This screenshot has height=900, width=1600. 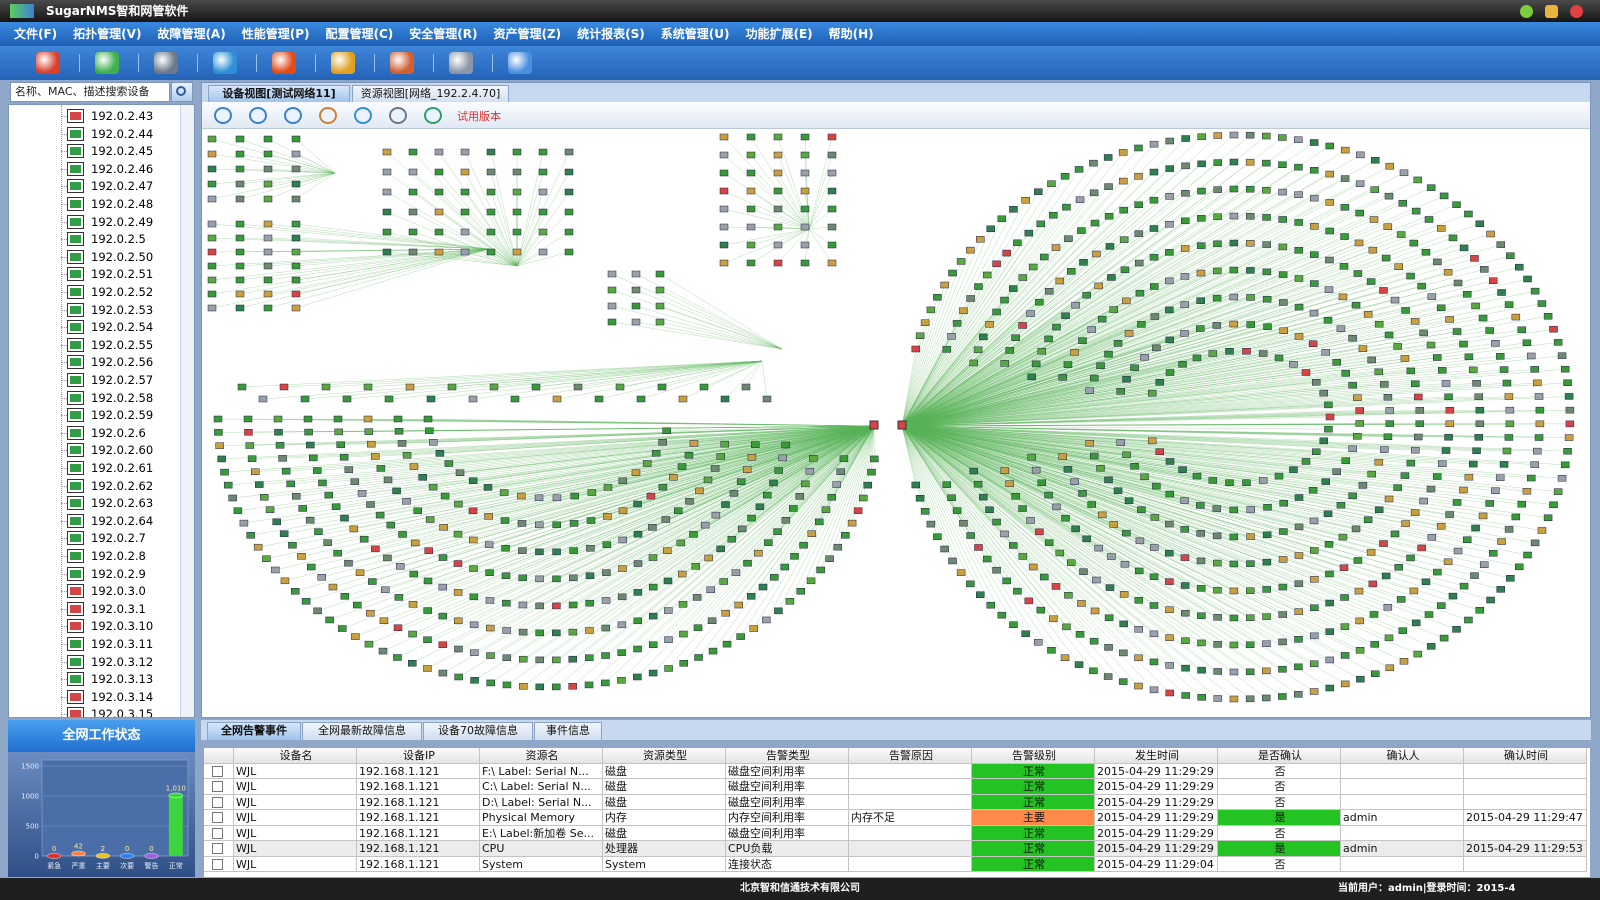 I want to click on column-header: 资源类型, so click(x=664, y=756).